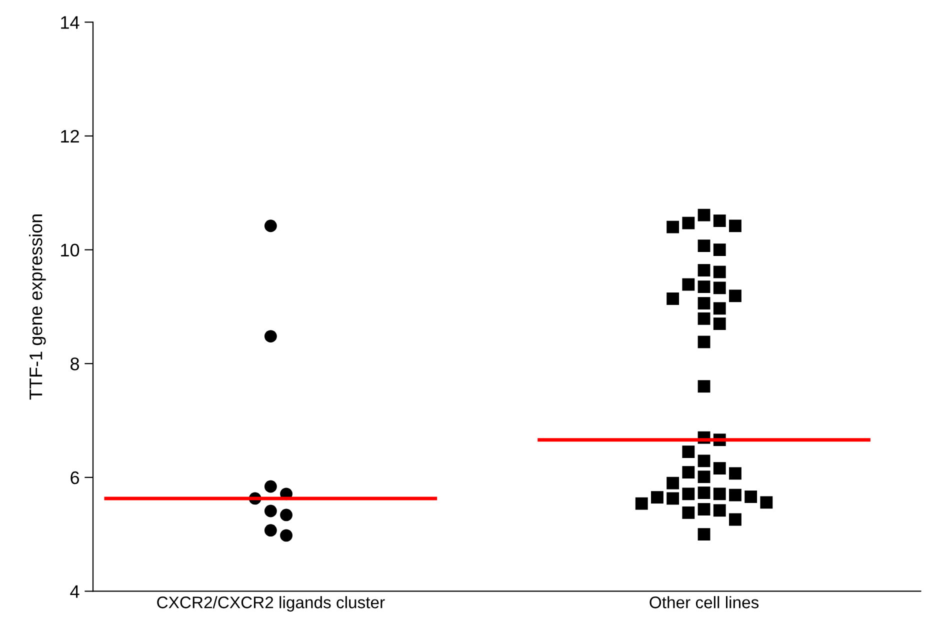  I want to click on y-tick-label: 6, so click(75, 477).